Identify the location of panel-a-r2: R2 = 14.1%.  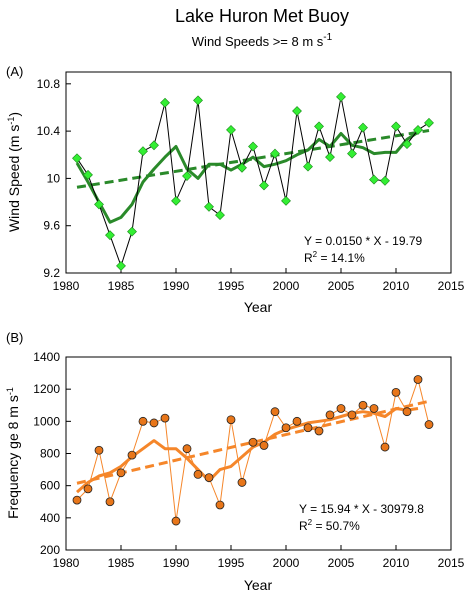
(334, 257).